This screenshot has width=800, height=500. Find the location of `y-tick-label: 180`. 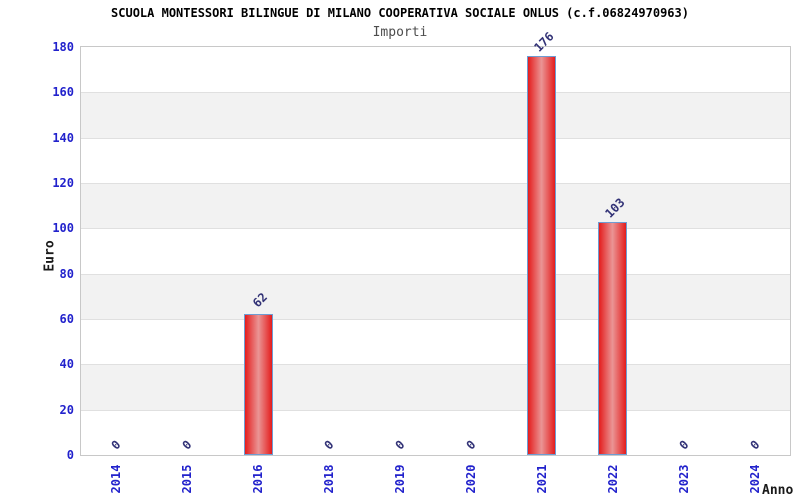

y-tick-label: 180 is located at coordinates (63, 47).